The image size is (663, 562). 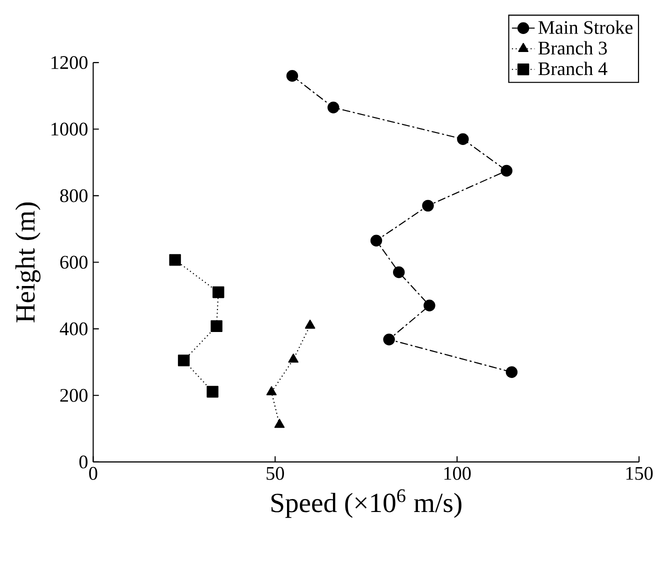 I want to click on y-tick-label: 600, so click(x=74, y=262).